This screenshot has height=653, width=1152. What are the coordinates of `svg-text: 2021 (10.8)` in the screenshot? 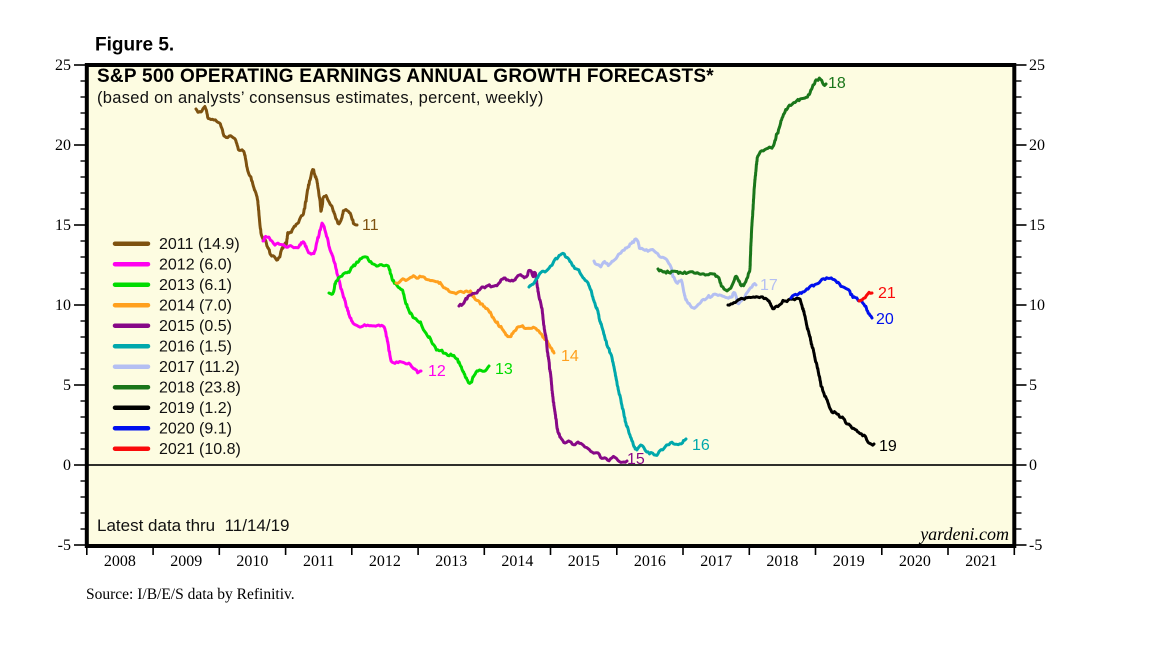 It's located at (200, 449).